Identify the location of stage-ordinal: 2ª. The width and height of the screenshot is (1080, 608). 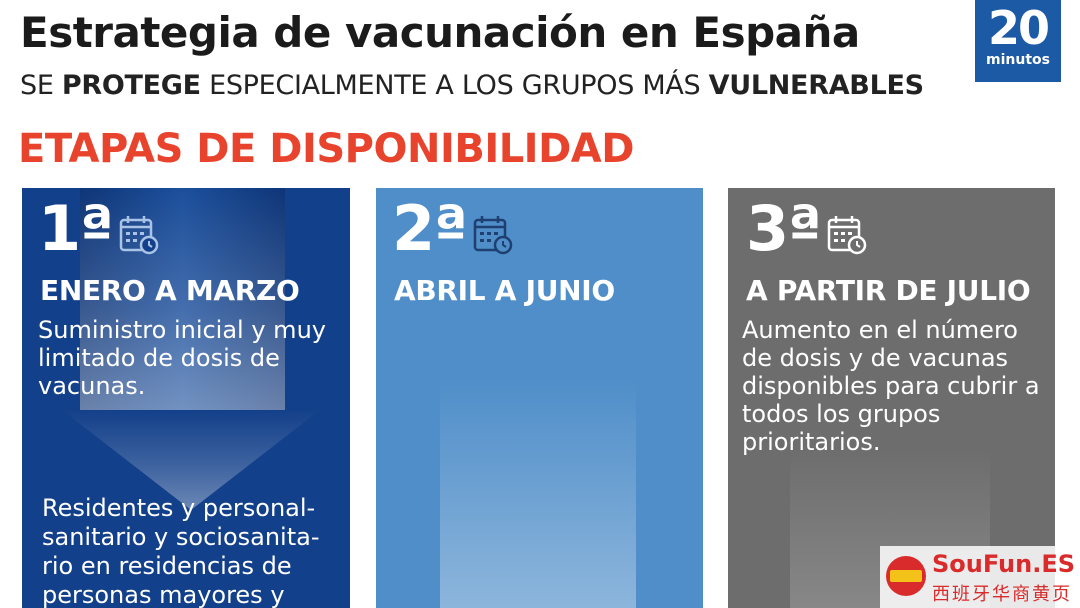
(430, 228).